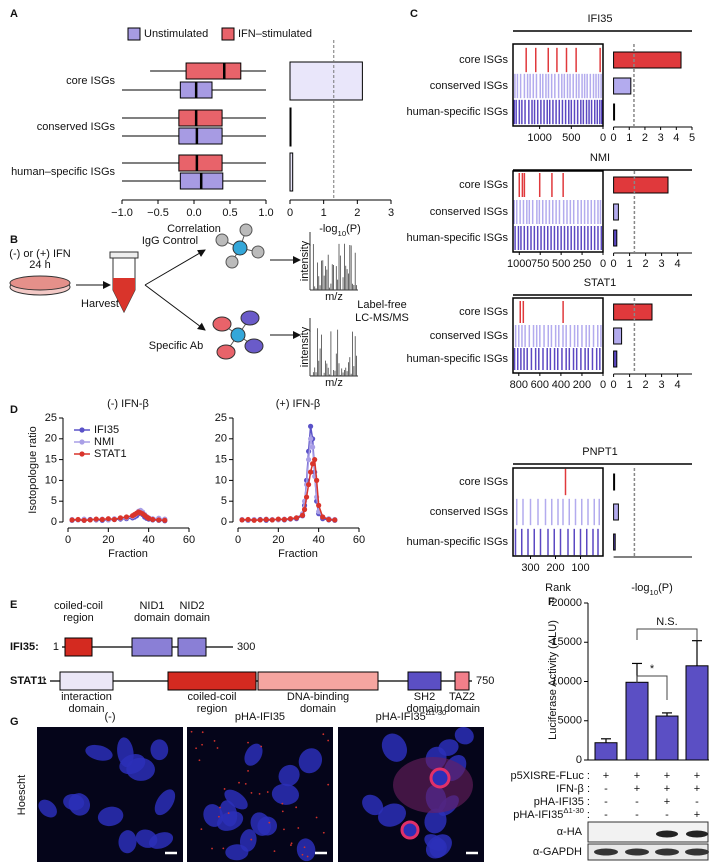 Image resolution: width=709 pixels, height=862 pixels. What do you see at coordinates (652, 669) in the screenshot?
I see `significance-label: *` at bounding box center [652, 669].